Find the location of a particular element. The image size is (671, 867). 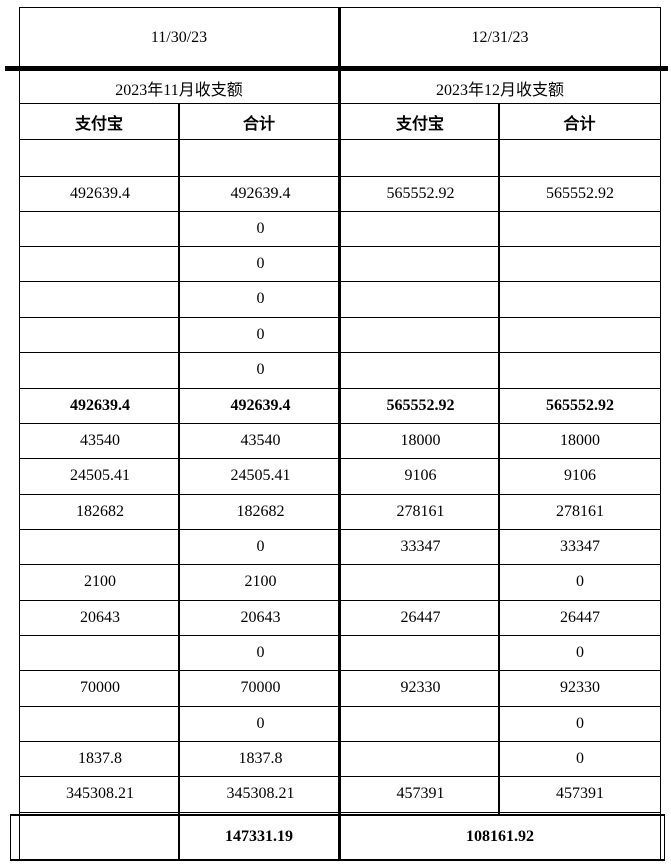

date-header-dec: 12/31/23 is located at coordinates (500, 37).